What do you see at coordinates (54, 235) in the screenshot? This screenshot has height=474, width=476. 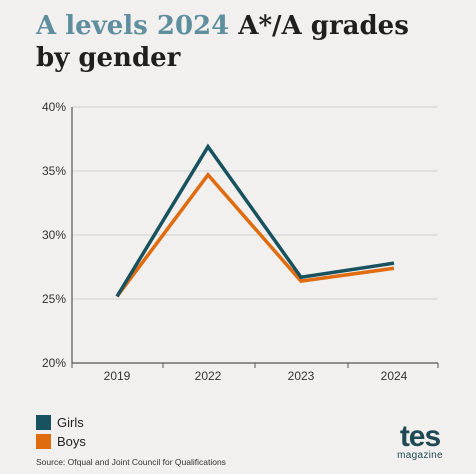 I see `y-tick-label: 30%` at bounding box center [54, 235].